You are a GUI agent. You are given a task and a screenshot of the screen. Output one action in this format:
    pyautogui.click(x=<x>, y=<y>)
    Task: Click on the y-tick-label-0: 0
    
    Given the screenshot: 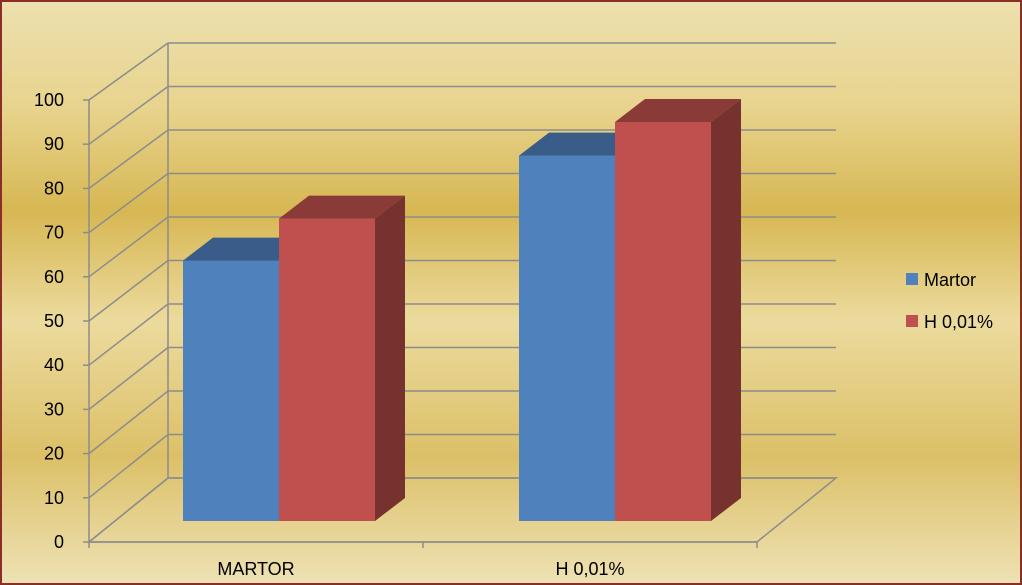 What is the action you would take?
    pyautogui.click(x=59, y=542)
    